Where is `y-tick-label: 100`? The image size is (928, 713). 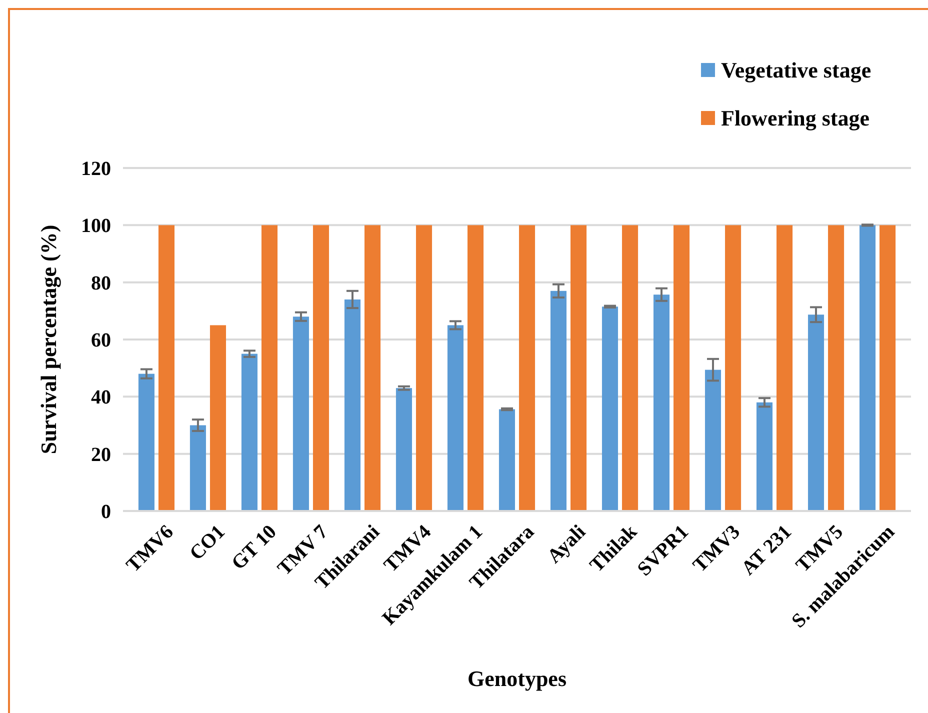
y-tick-label: 100 is located at coordinates (96, 226).